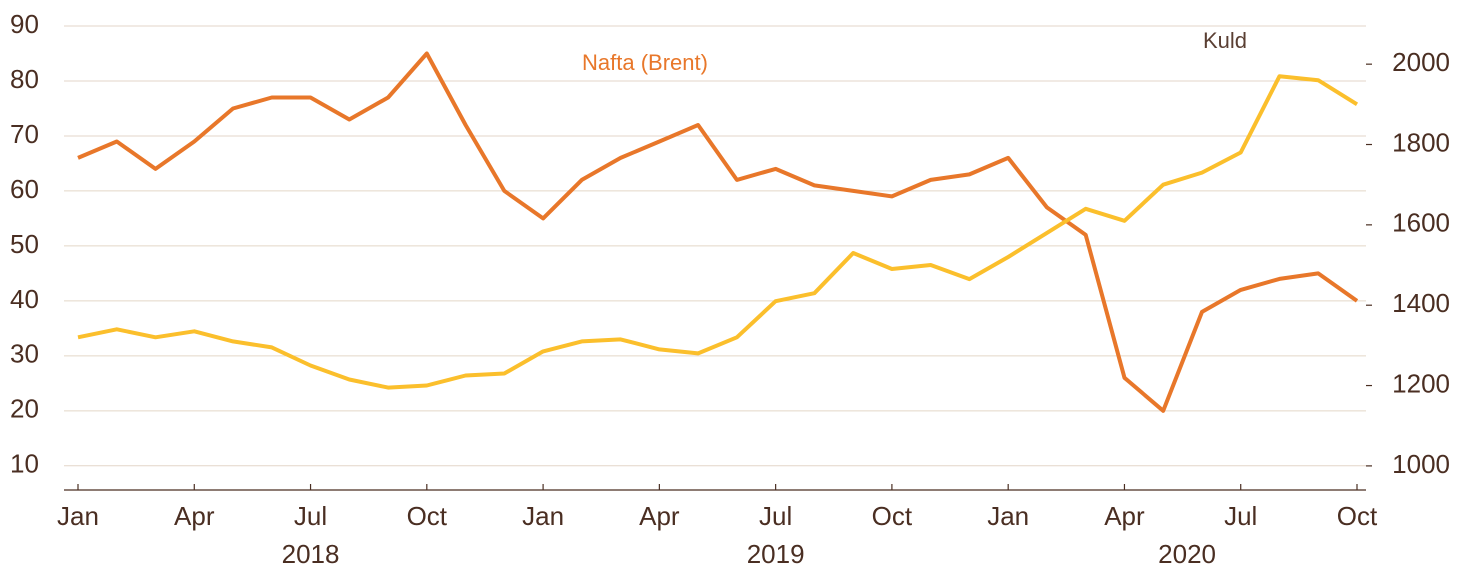  I want to click on y-tick-label: 60, so click(24, 189).